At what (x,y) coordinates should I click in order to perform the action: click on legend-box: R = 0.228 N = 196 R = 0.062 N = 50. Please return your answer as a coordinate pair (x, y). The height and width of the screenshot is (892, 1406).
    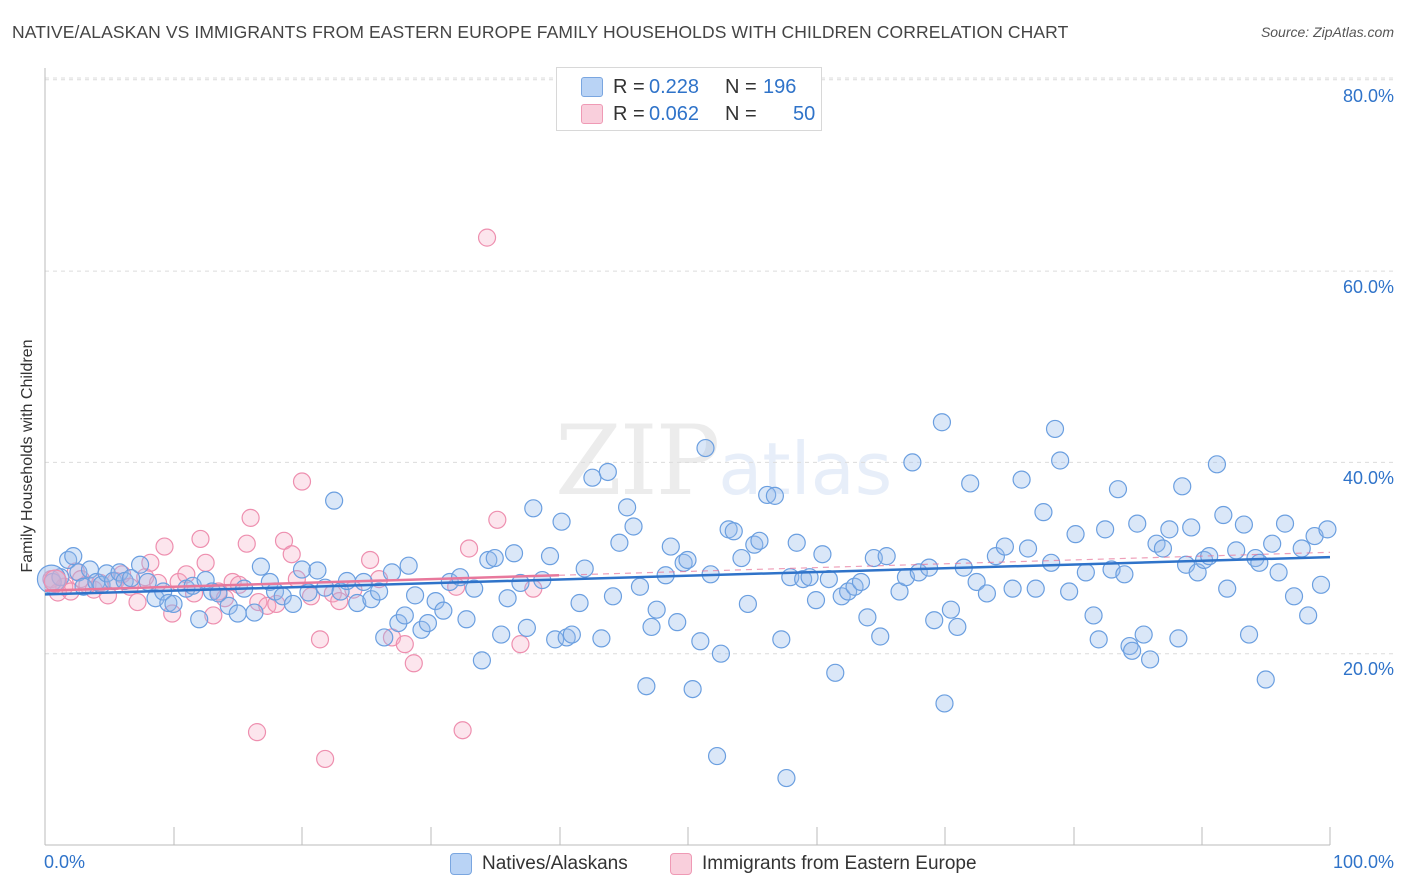
    Looking at the image, I should click on (689, 99).